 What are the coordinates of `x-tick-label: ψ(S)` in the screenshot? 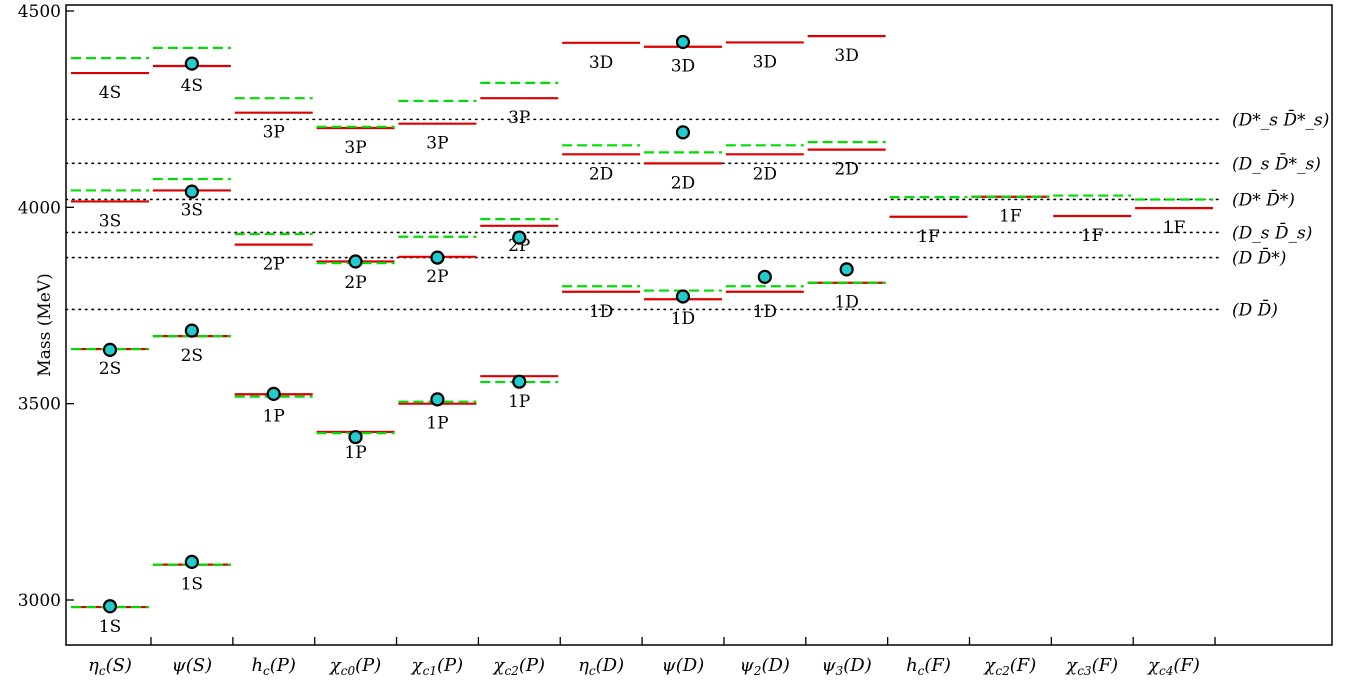 It's located at (192, 665).